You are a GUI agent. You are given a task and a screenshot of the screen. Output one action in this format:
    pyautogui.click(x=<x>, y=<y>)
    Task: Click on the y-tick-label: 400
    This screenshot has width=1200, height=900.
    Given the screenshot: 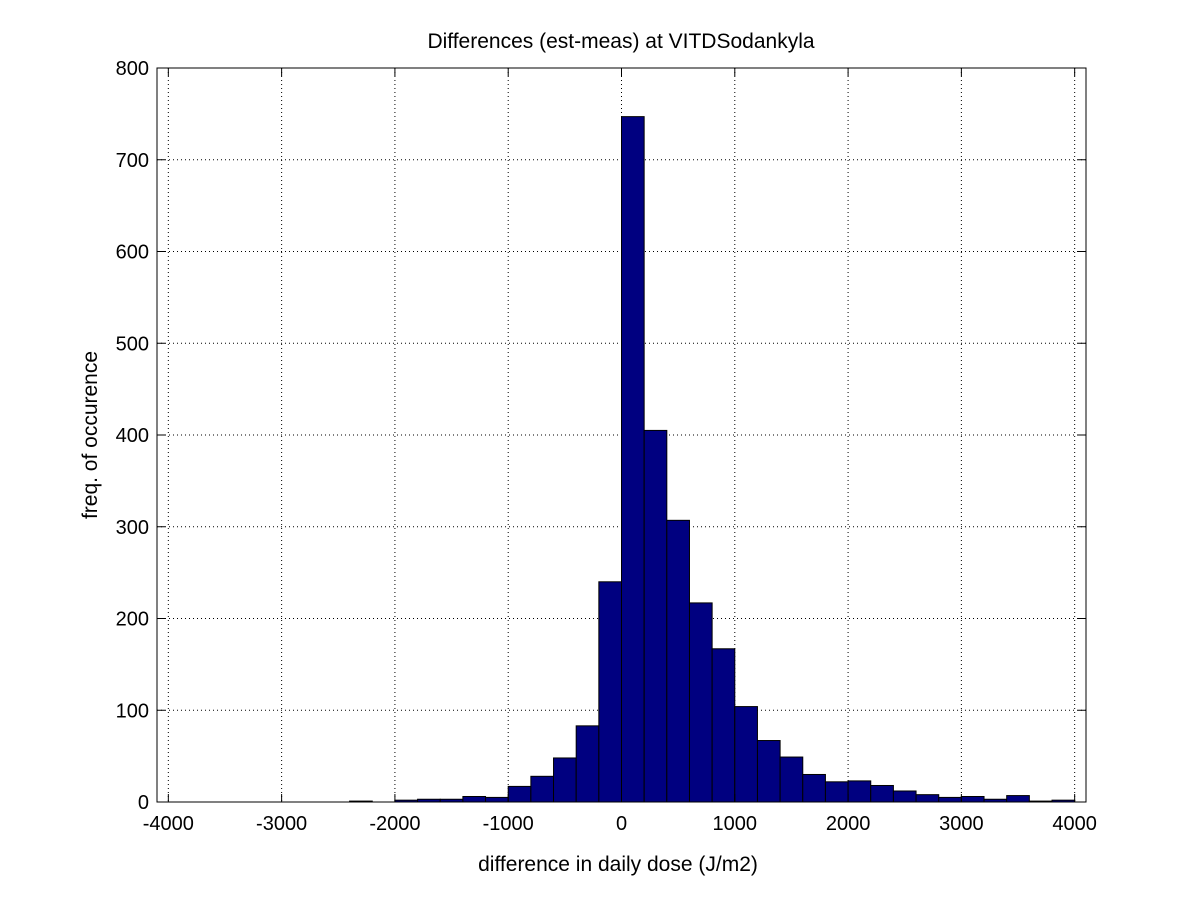 What is the action you would take?
    pyautogui.click(x=132, y=436)
    